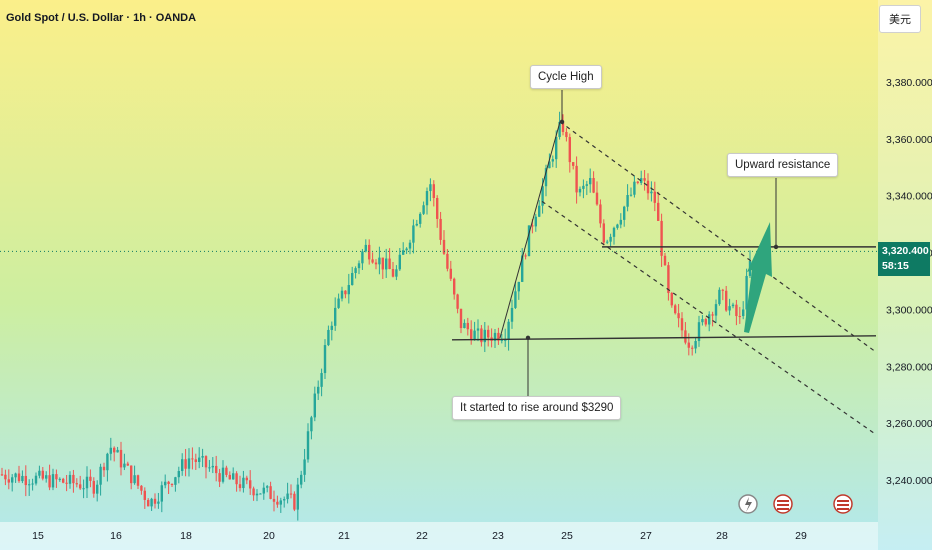 The height and width of the screenshot is (555, 932). What do you see at coordinates (909, 481) in the screenshot?
I see `y-tick-label: 3,240.000` at bounding box center [909, 481].